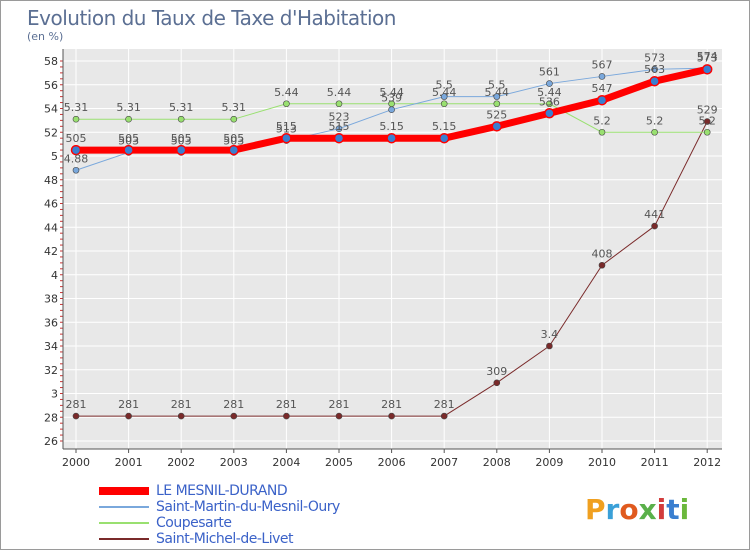 Image resolution: width=750 pixels, height=550 pixels. I want to click on legend-item: Saint-Martin-du-Mesnil-Oury, so click(249, 507).